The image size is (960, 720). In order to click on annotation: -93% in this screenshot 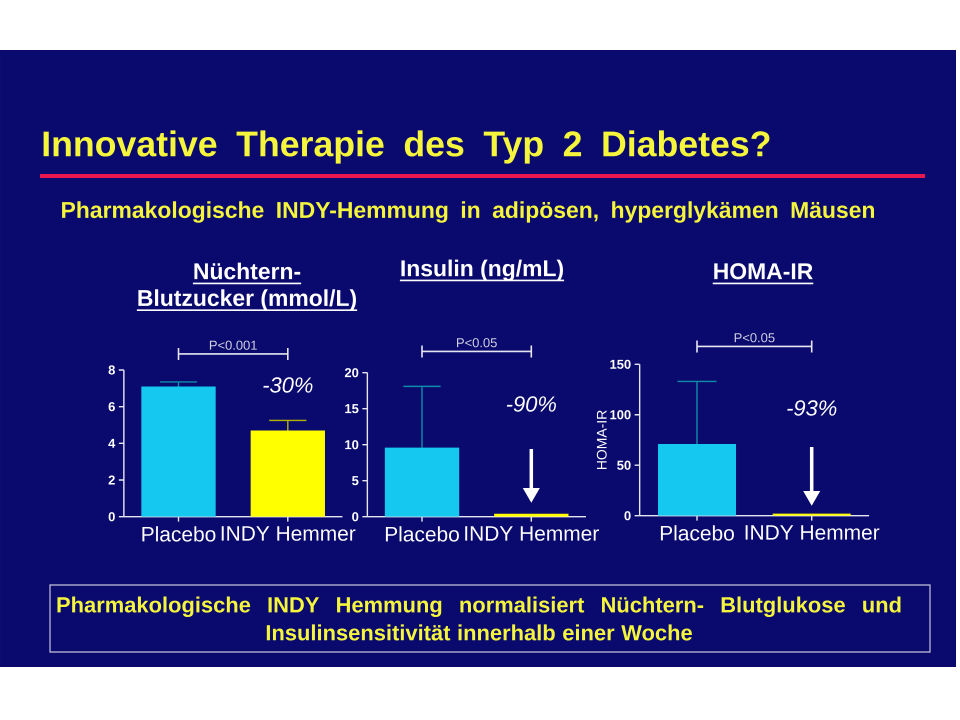, I will do `click(811, 408)`.